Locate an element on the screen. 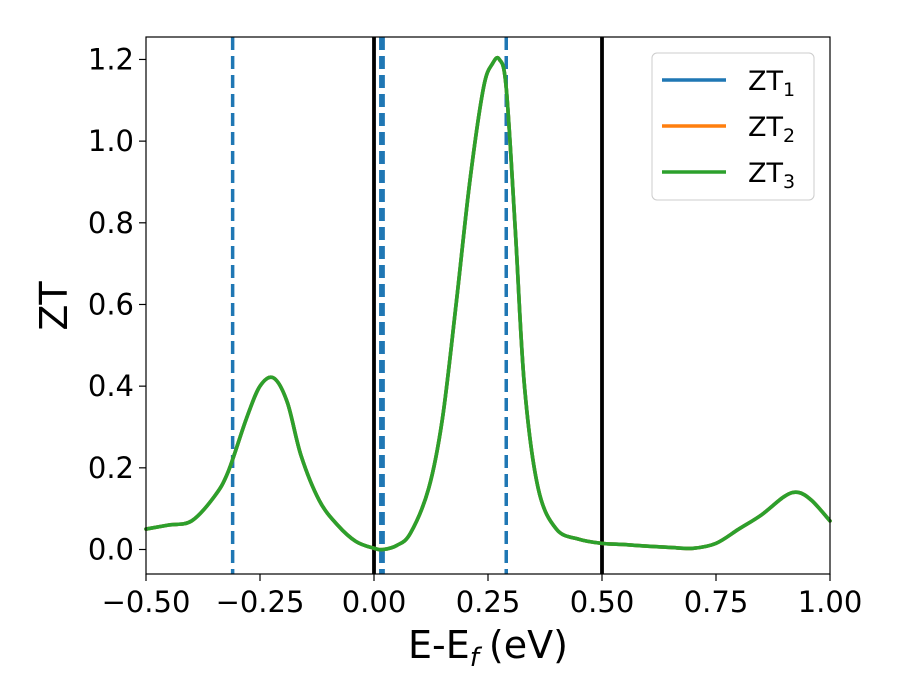 This screenshot has width=900, height=700. x-tick-label: 0.50 is located at coordinates (602, 602).